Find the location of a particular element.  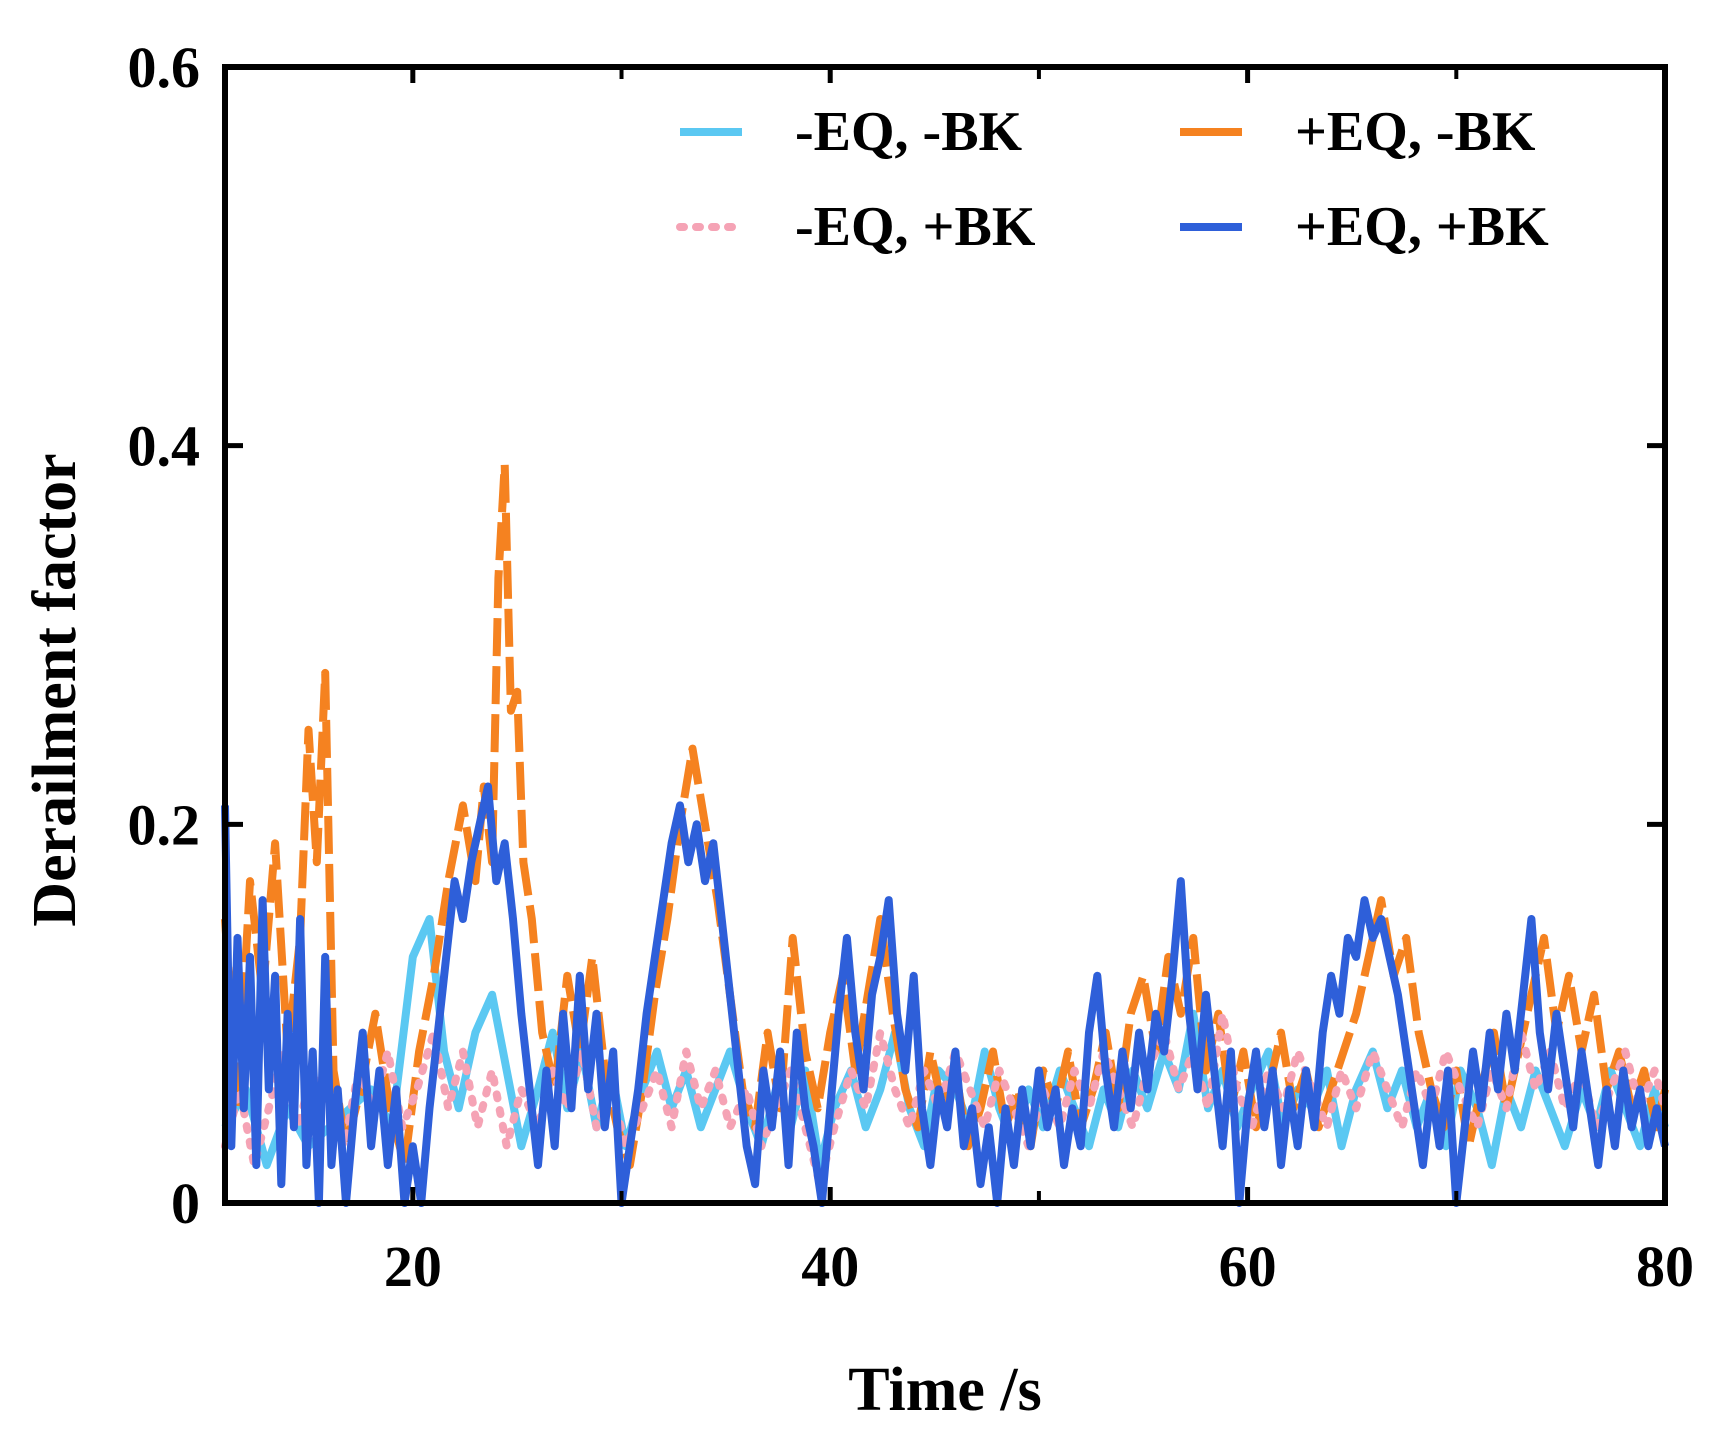

legend: -EQ, -BK +EQ, -BK -EQ, +BK +EQ, +BK is located at coordinates (1112, 179).